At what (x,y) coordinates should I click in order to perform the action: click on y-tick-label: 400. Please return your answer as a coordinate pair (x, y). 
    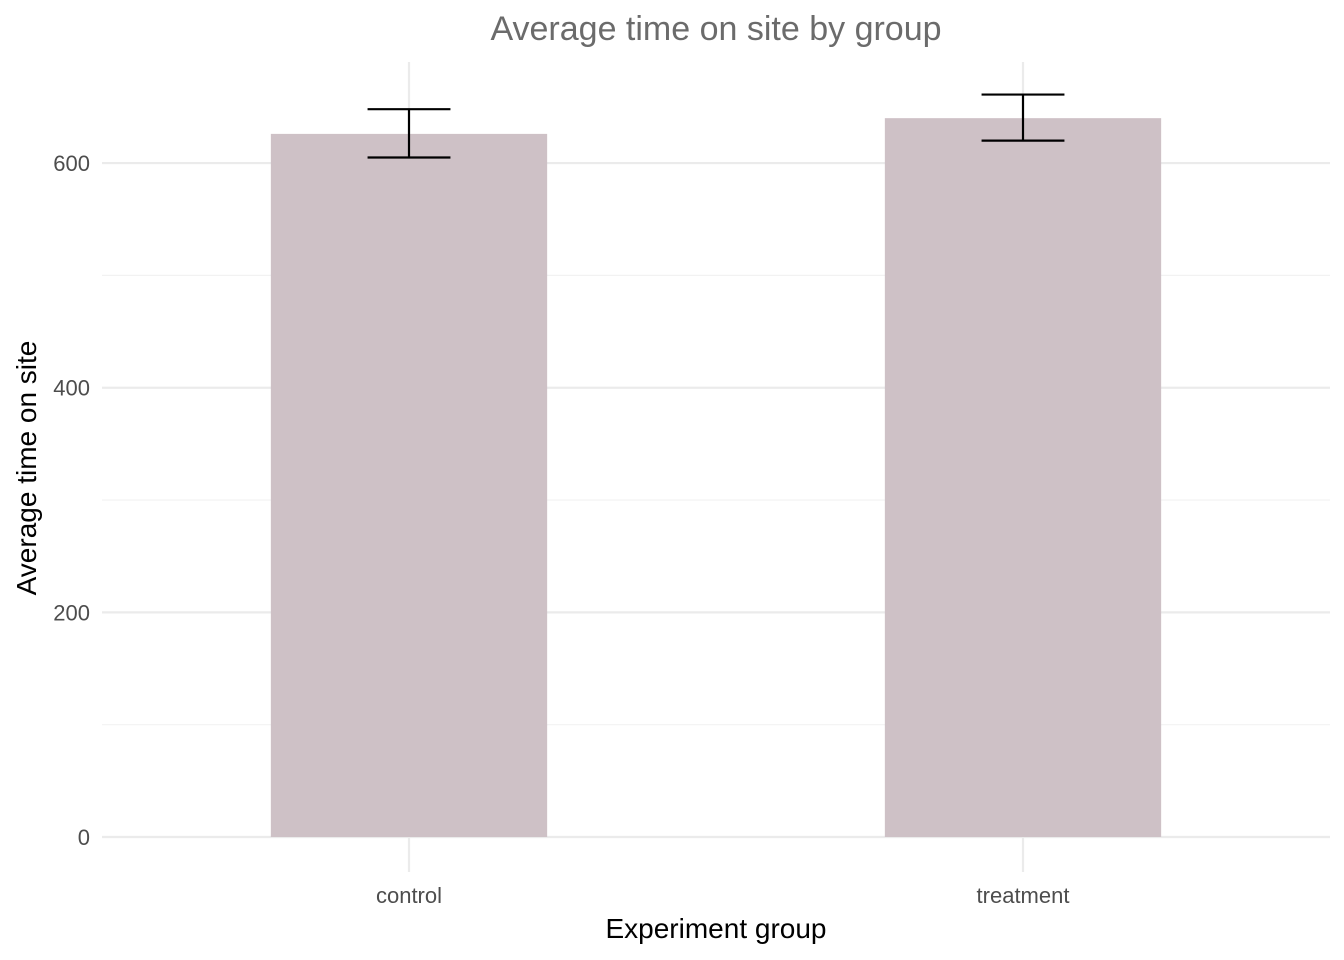
    Looking at the image, I should click on (71, 388).